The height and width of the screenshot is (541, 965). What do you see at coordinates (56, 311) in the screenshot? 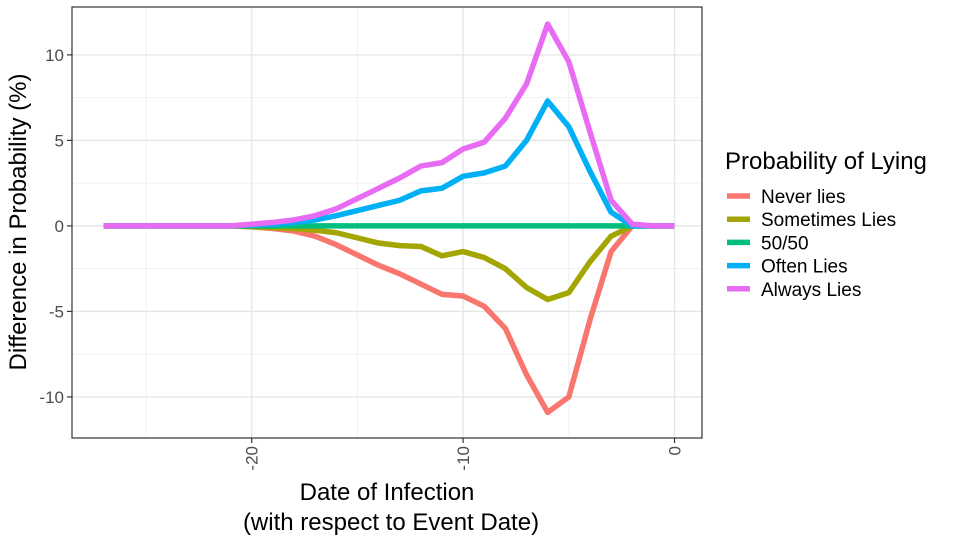
I see `y-tick-label: -5` at bounding box center [56, 311].